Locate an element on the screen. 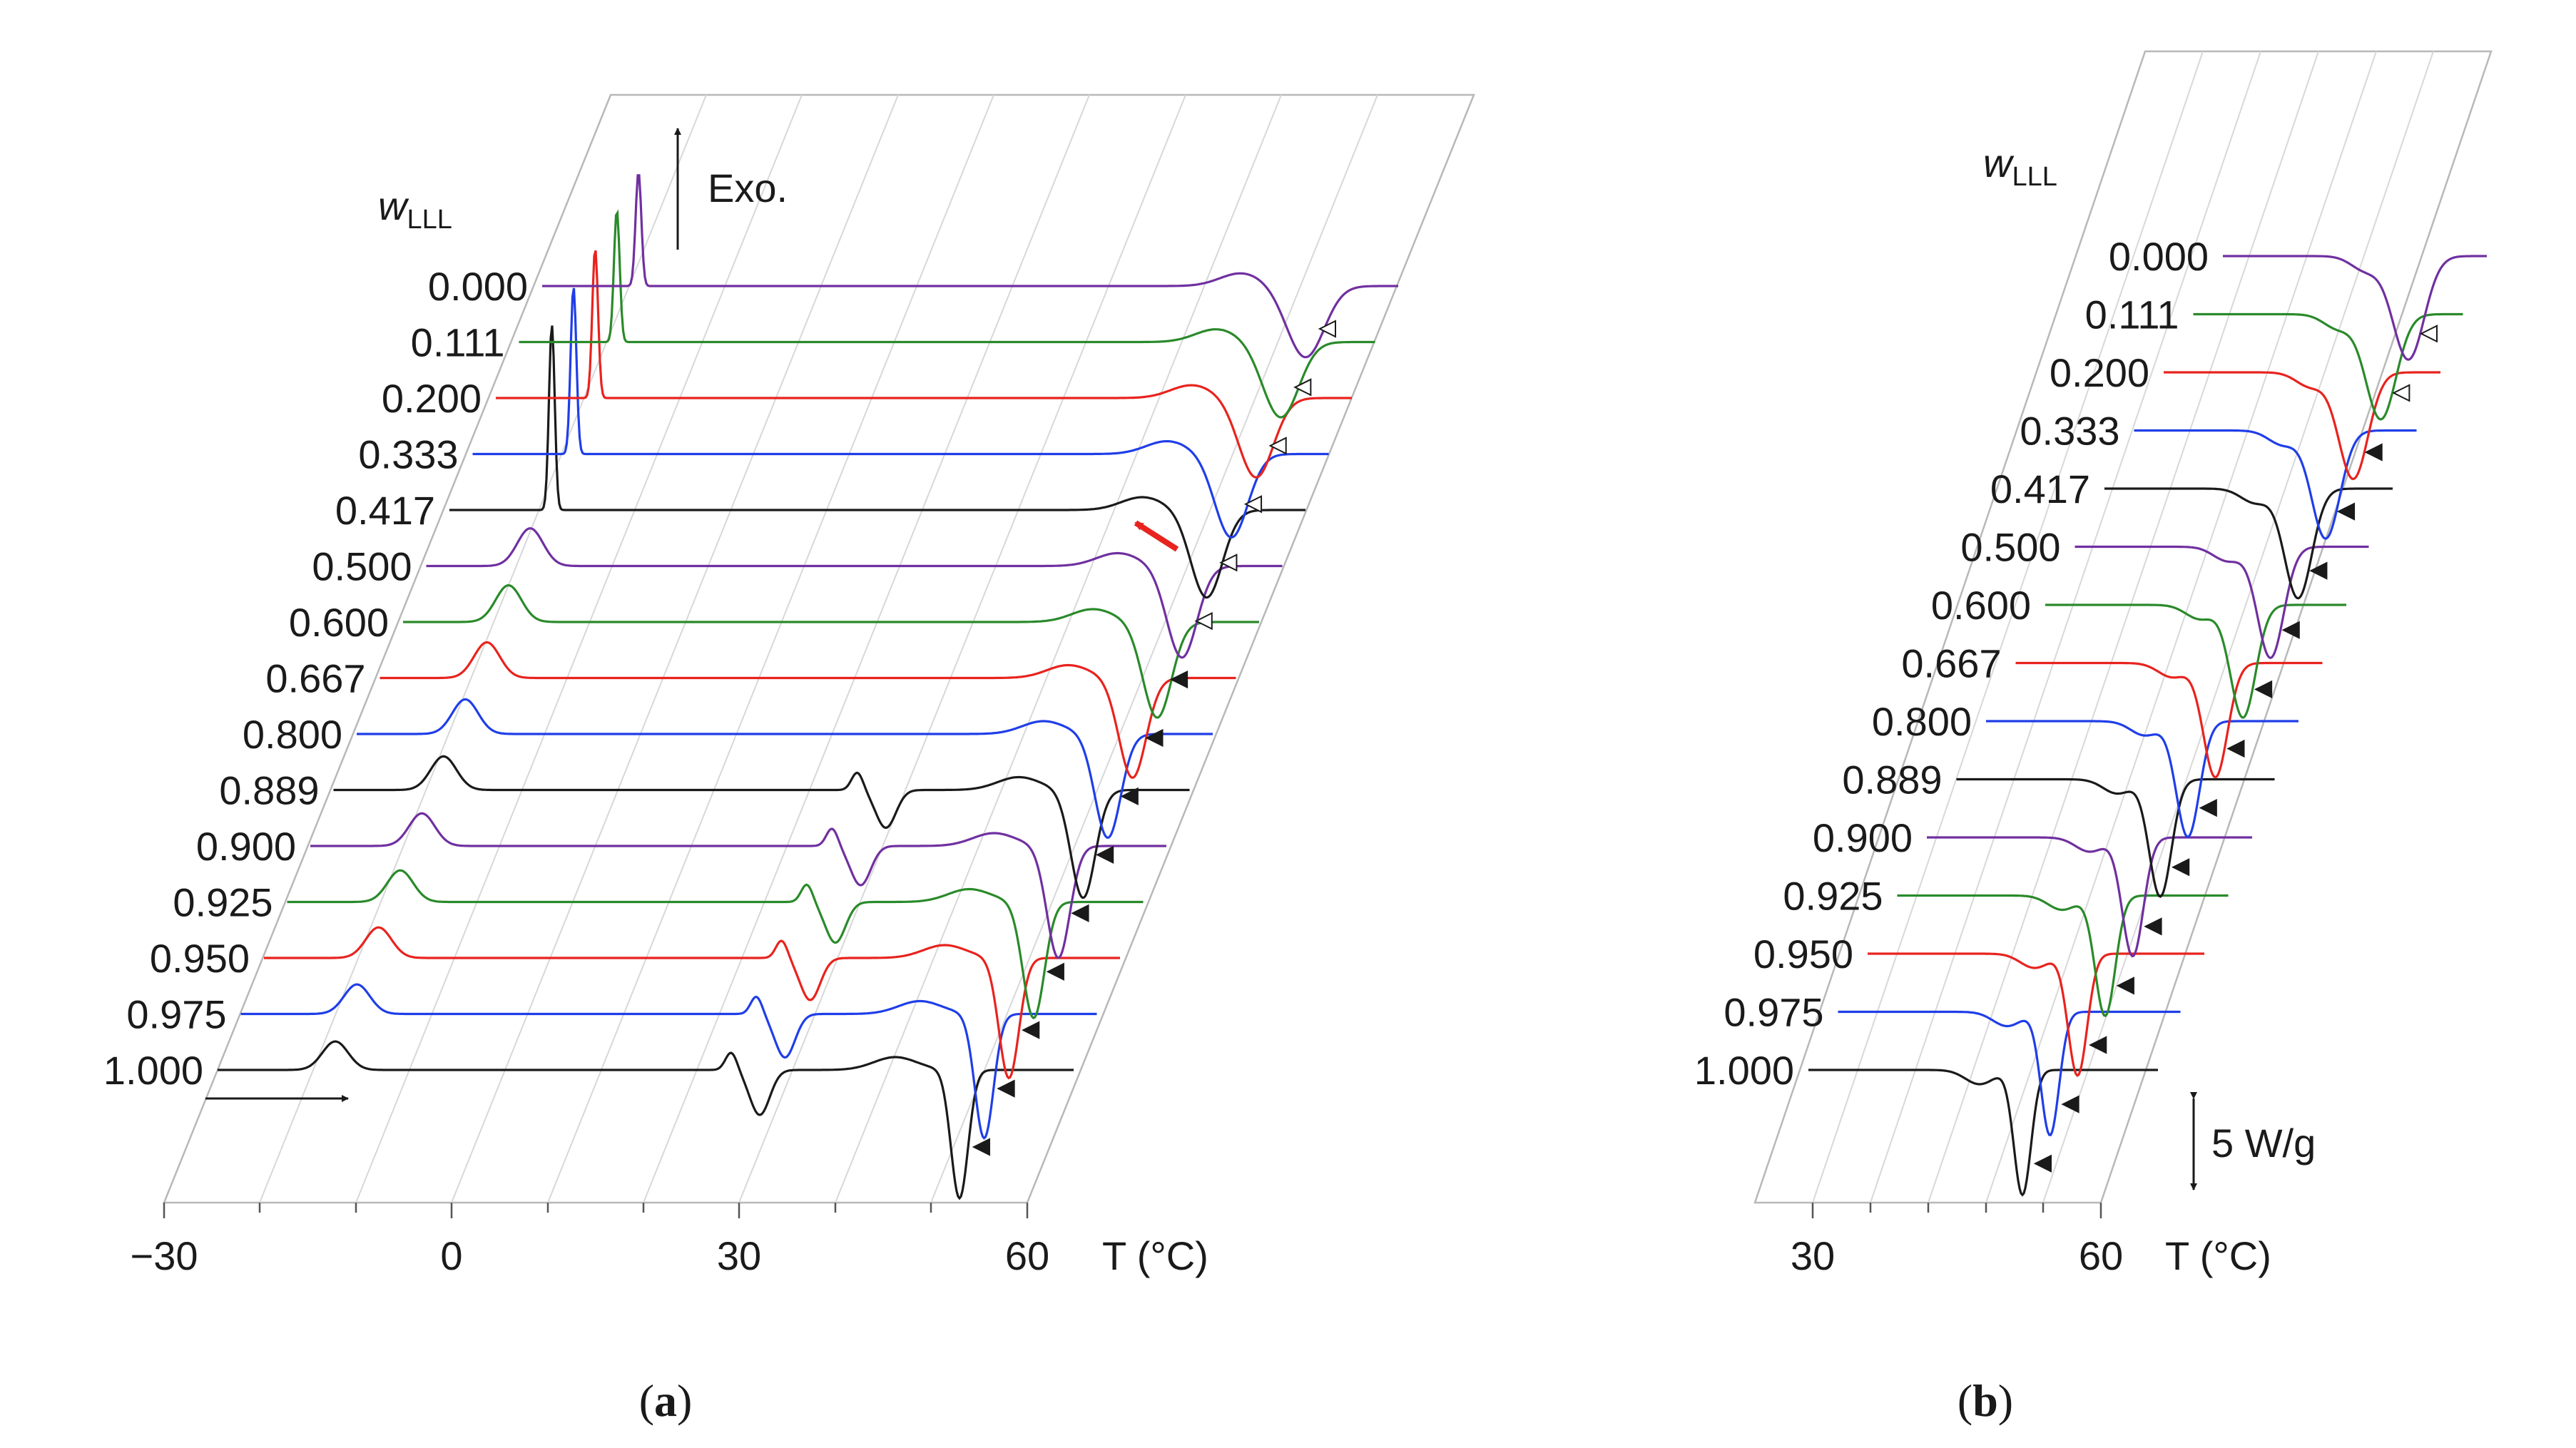 This screenshot has height=1448, width=2576. panel-b-tick-label: 60 is located at coordinates (2101, 1255).